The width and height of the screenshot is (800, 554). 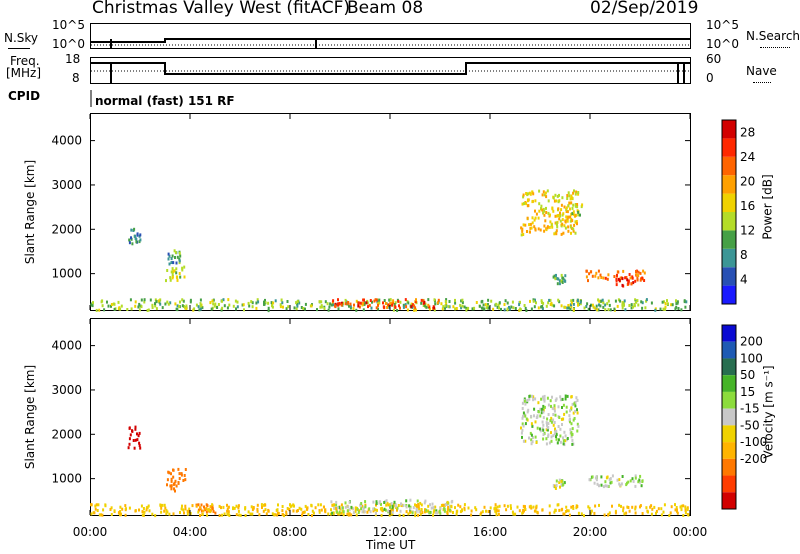 What do you see at coordinates (722, 25) in the screenshot?
I see `nsearch-tick-top: 10^5` at bounding box center [722, 25].